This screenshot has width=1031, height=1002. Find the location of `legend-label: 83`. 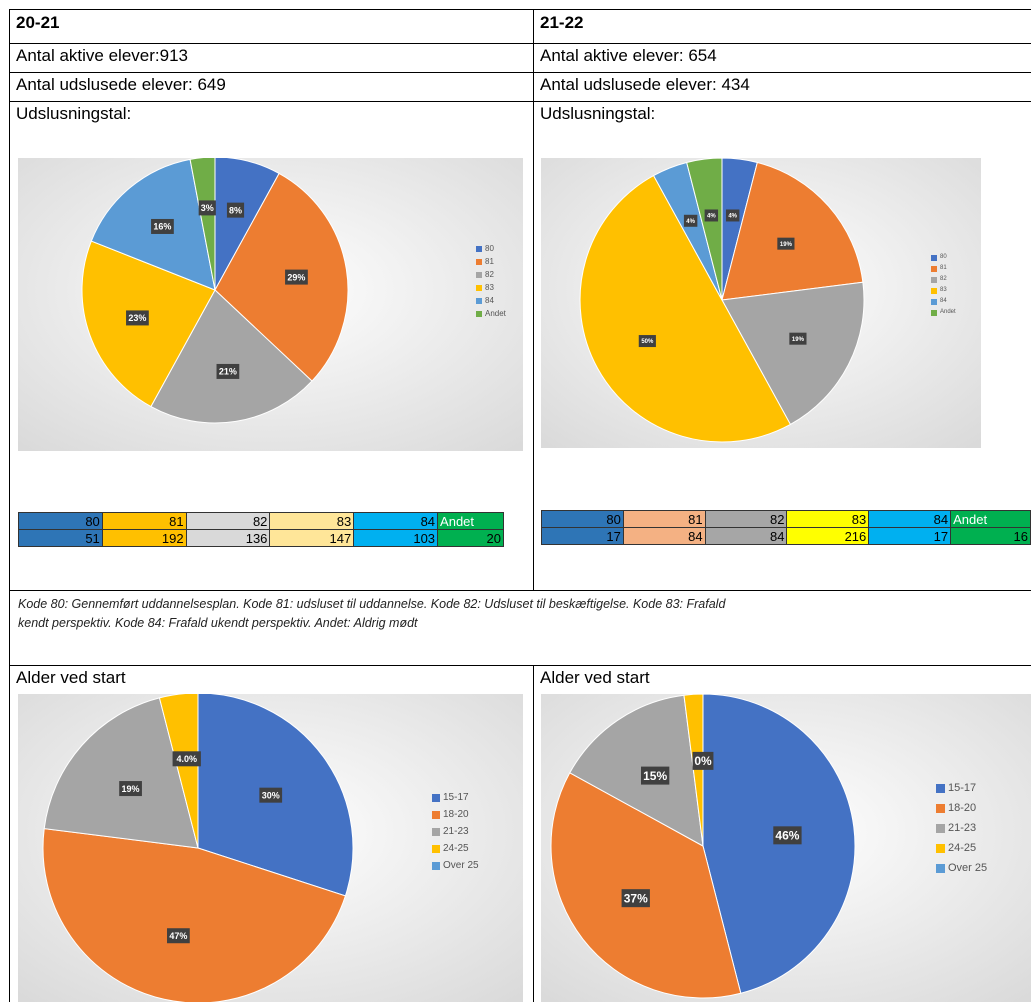

legend-label: 83 is located at coordinates (489, 287).